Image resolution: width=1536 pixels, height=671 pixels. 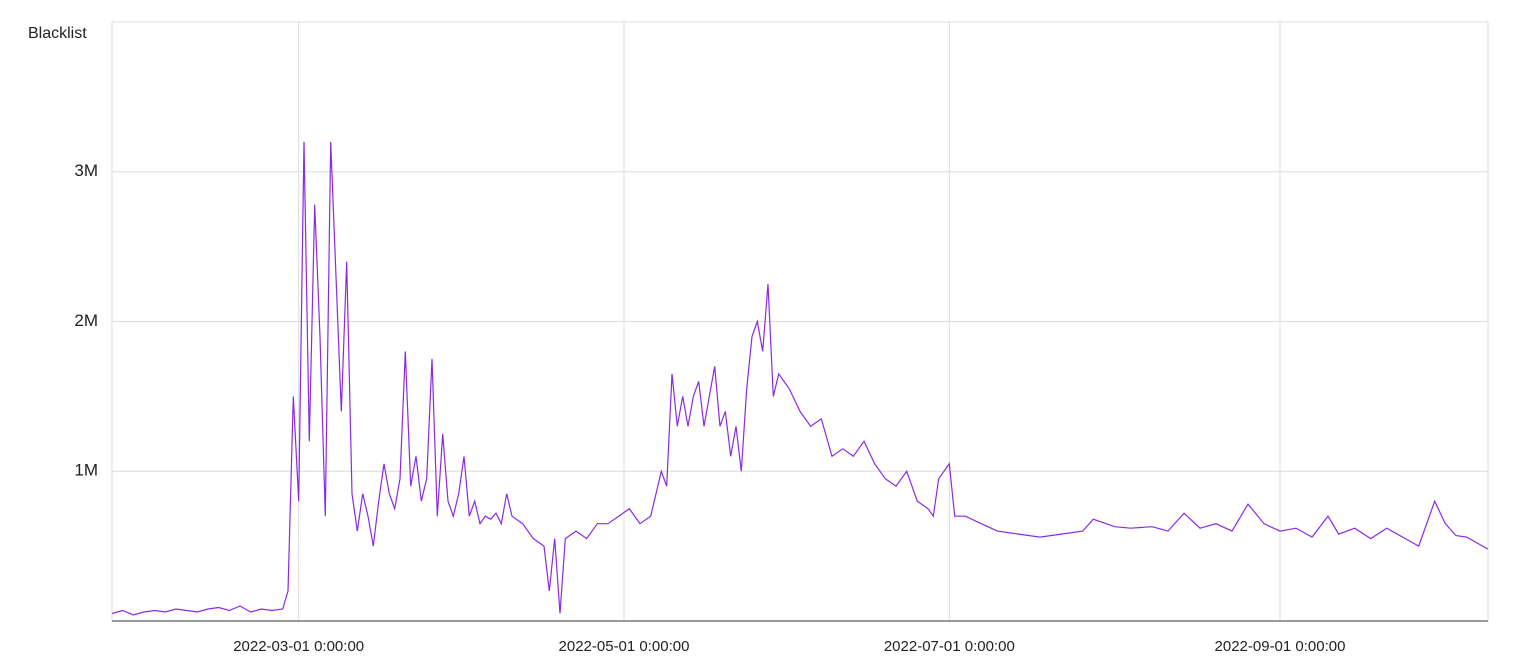 What do you see at coordinates (949, 646) in the screenshot?
I see `x-tick-label: 2022-07-01 0:00:00` at bounding box center [949, 646].